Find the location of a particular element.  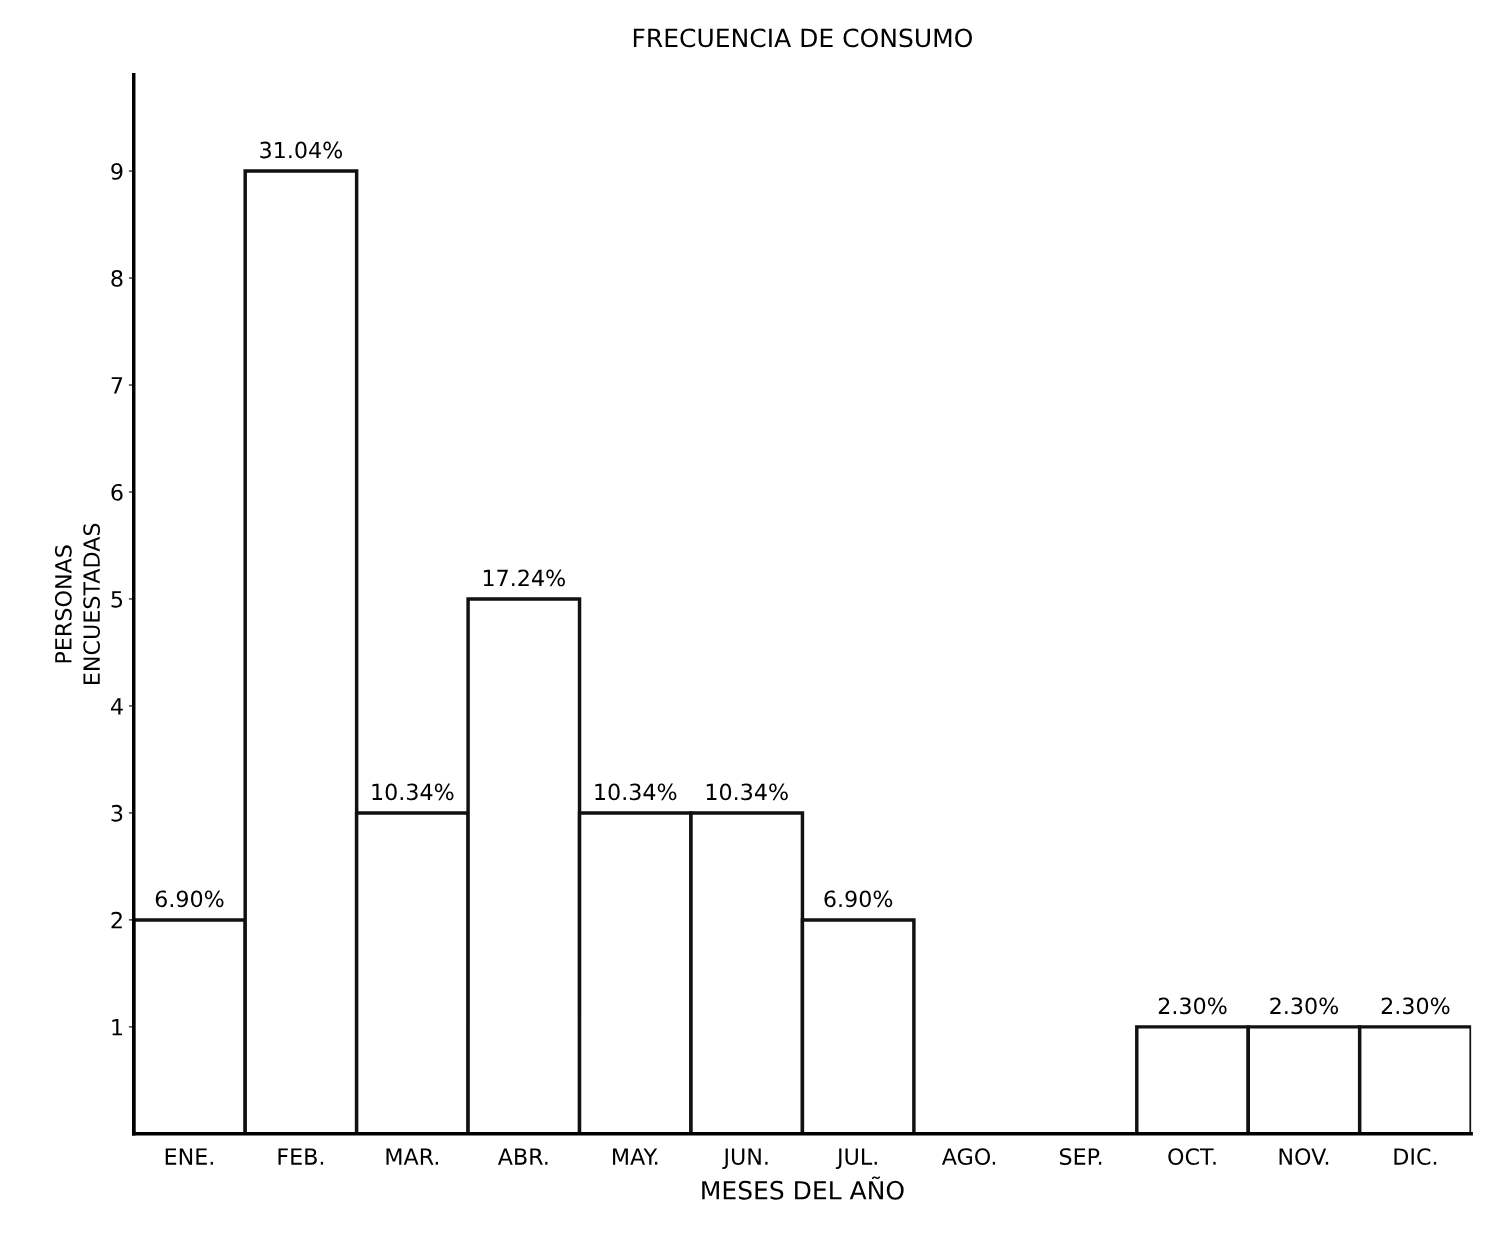

y-tick-label: 4 is located at coordinates (116, 706).